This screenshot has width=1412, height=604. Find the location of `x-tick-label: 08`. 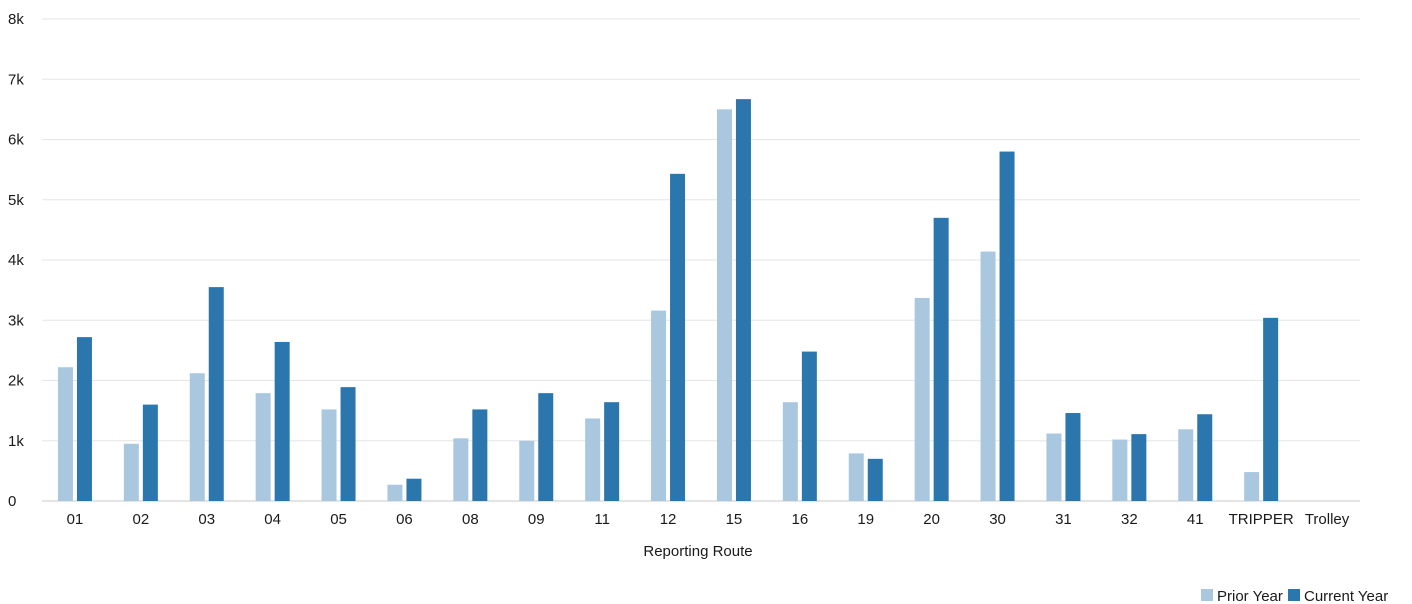

x-tick-label: 08 is located at coordinates (470, 519).